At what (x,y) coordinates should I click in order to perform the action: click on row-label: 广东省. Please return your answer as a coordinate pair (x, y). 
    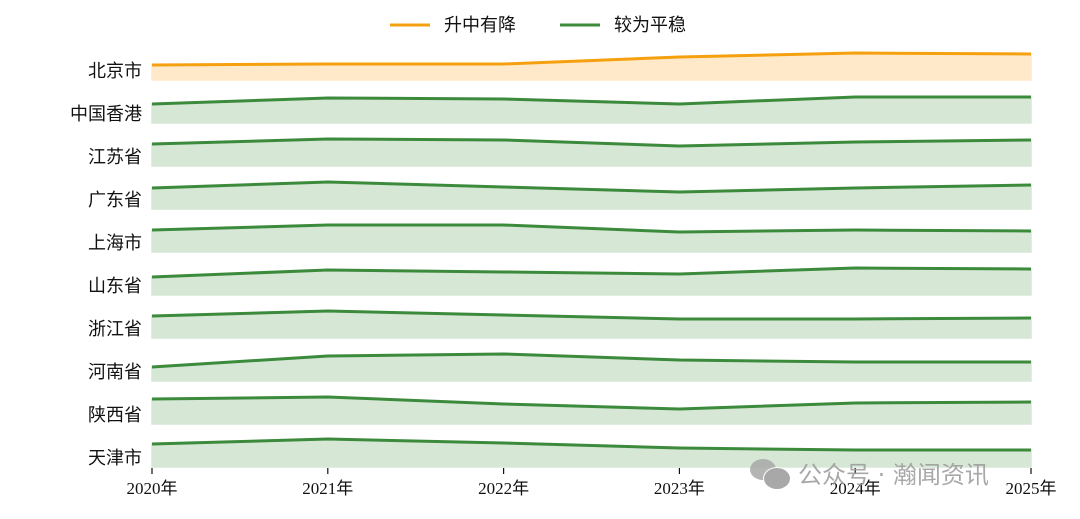
    Looking at the image, I should click on (115, 200).